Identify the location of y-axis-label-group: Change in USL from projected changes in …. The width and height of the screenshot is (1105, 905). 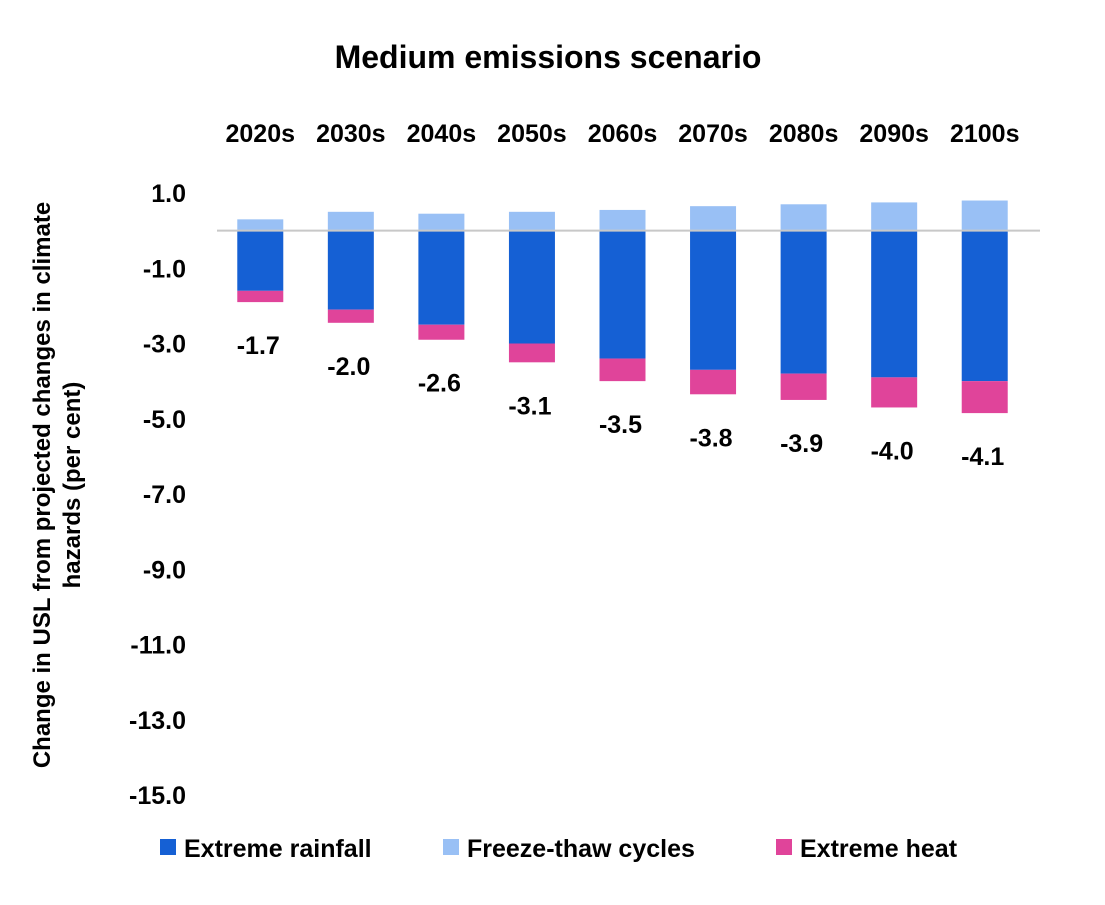
(57, 485).